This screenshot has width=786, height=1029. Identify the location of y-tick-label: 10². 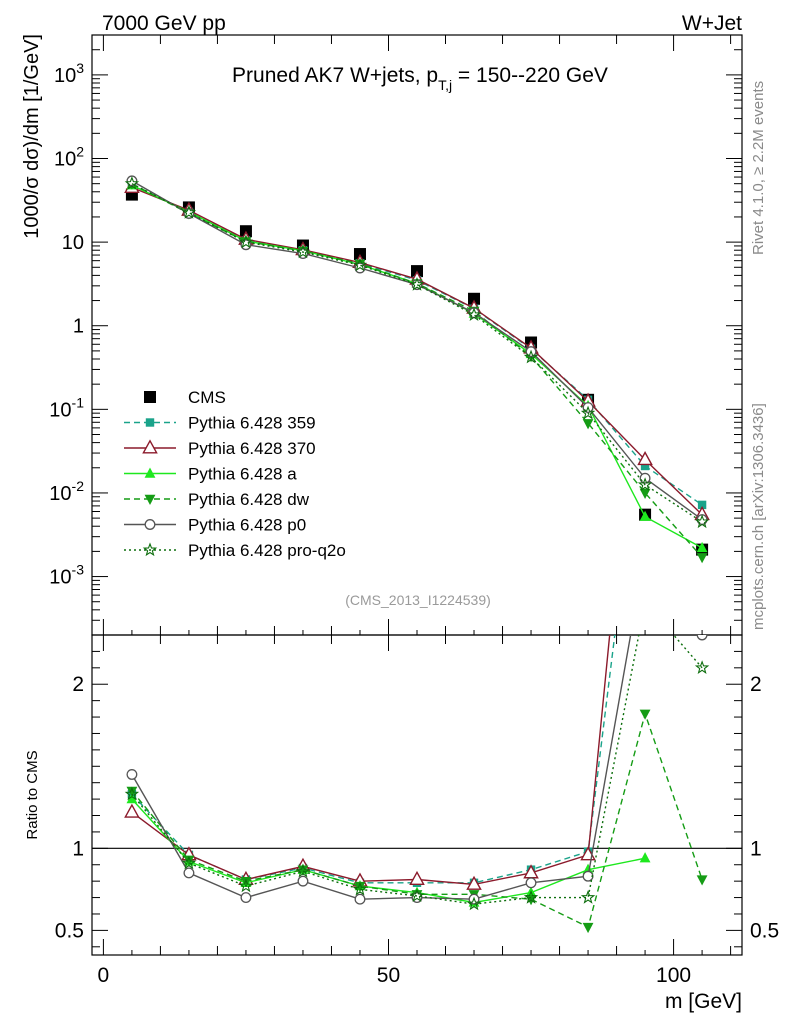
(69, 157).